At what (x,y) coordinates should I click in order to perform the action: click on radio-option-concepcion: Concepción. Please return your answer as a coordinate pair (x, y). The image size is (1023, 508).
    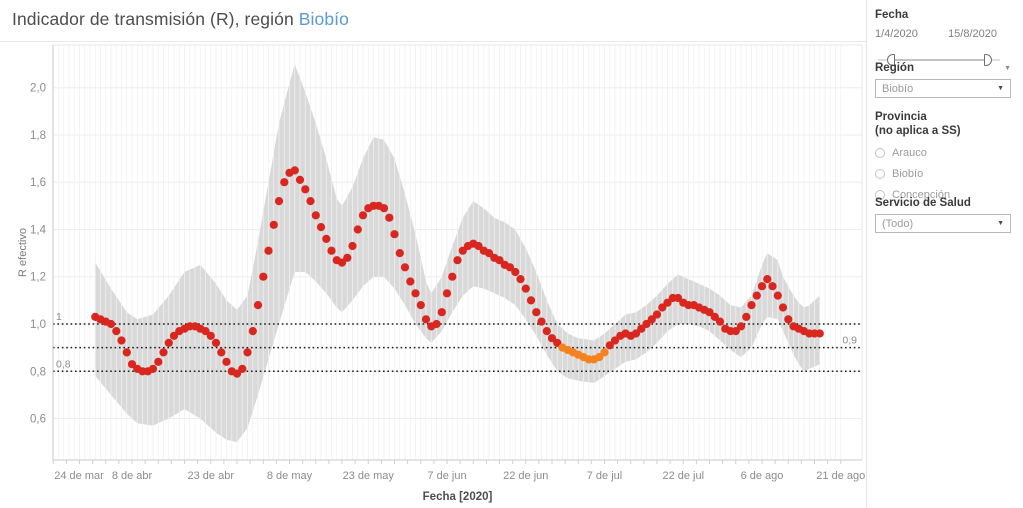
    Looking at the image, I should click on (943, 195).